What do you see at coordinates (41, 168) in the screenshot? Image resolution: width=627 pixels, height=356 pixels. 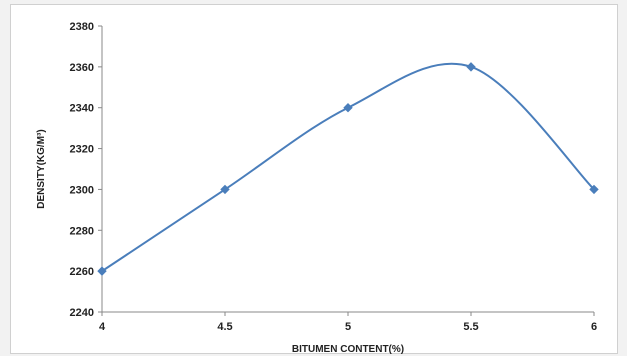 I see `y-axis-title: DENSITY(KG/M³)` at bounding box center [41, 168].